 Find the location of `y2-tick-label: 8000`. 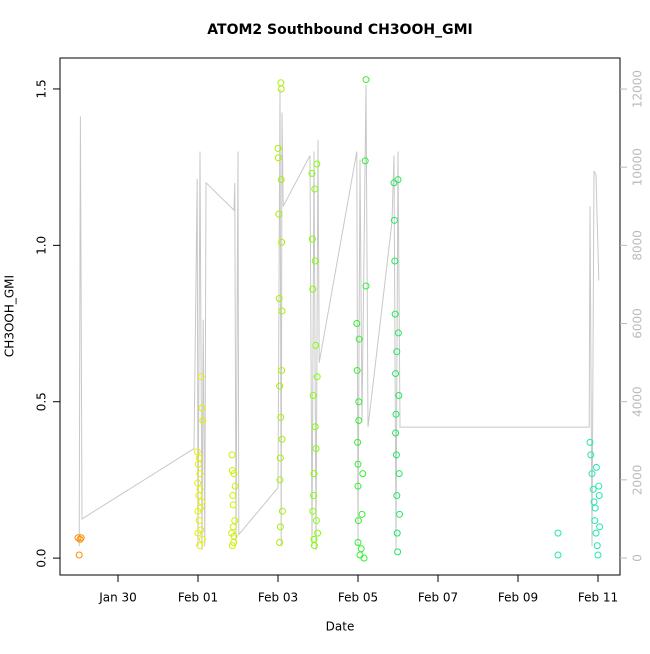

y2-tick-label: 8000 is located at coordinates (638, 245).